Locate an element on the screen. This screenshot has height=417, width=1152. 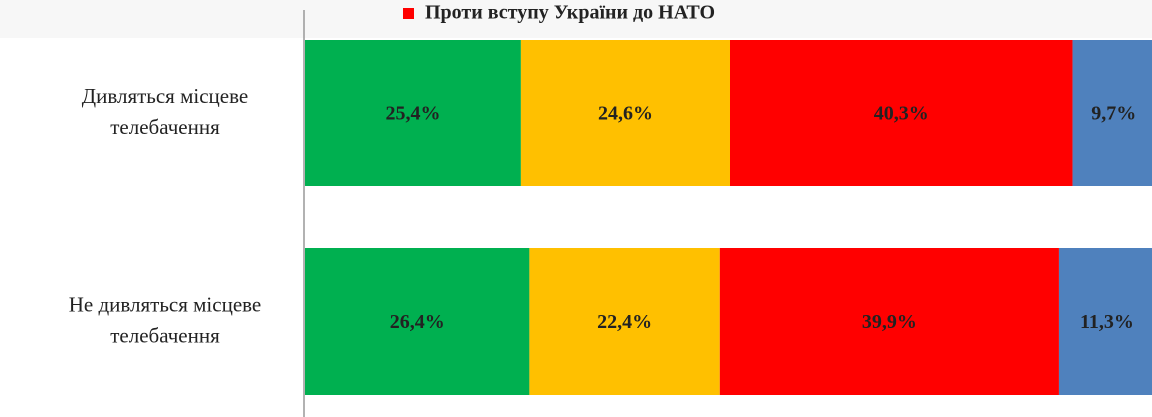
value-label: 39,9% is located at coordinates (889, 322).